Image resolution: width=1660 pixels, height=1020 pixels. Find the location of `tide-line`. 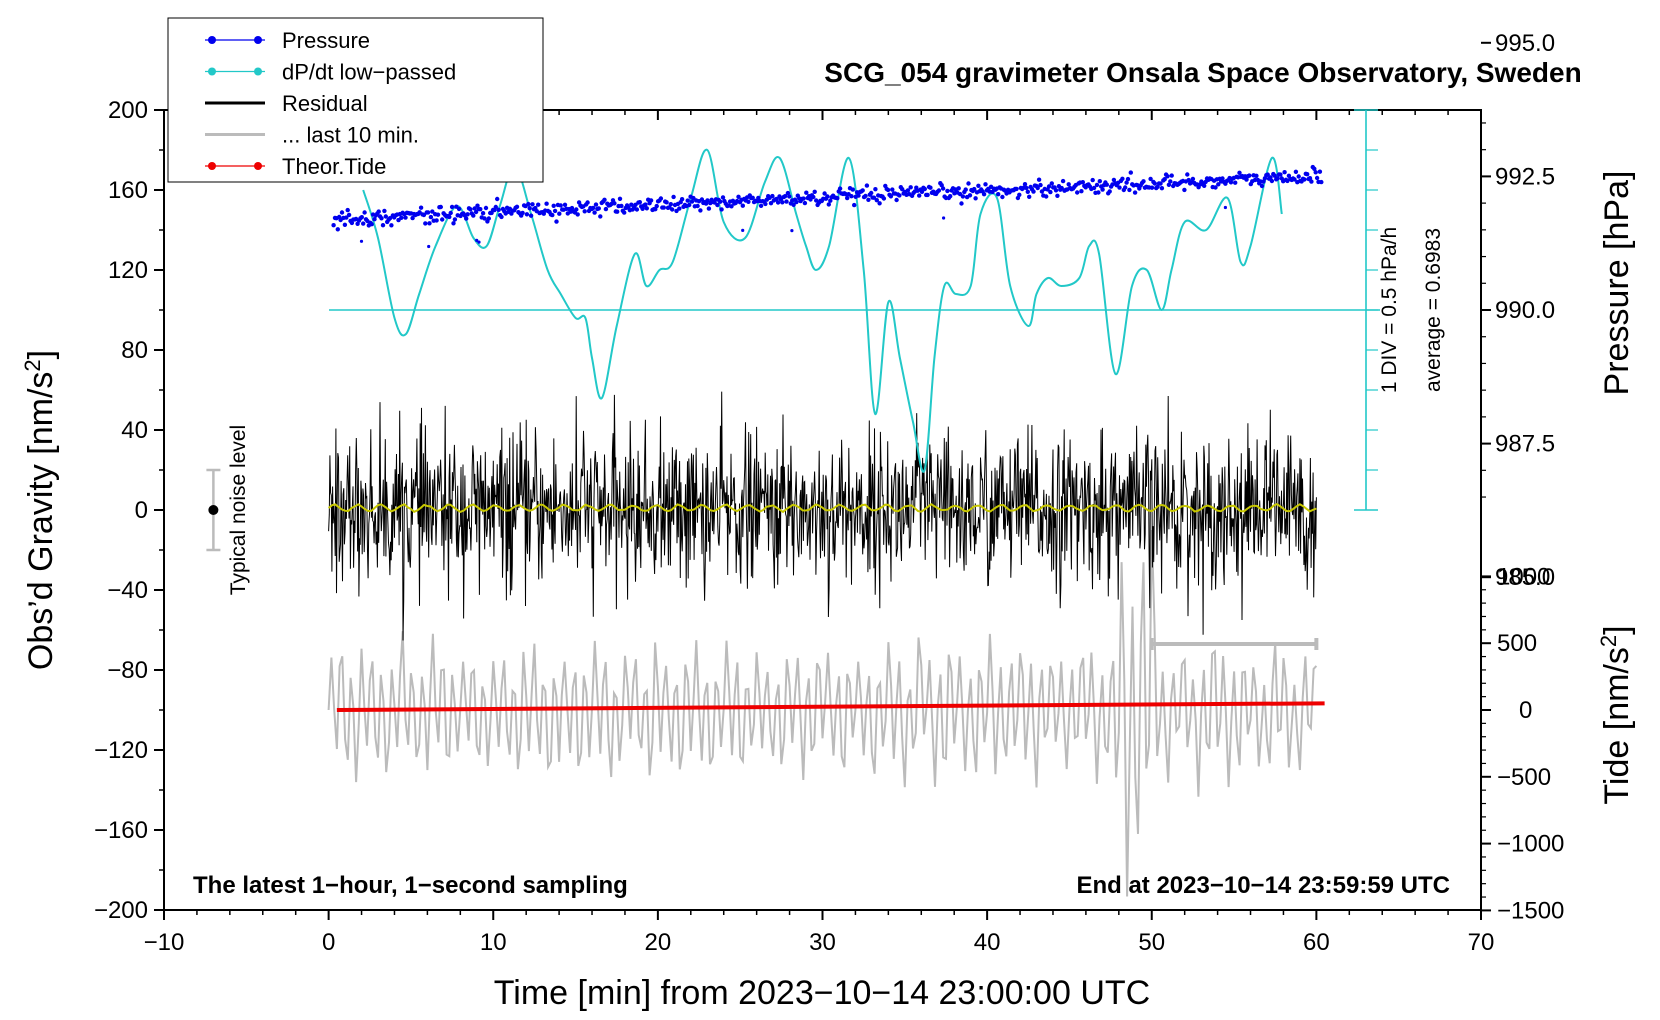

tide-line is located at coordinates (830, 706).